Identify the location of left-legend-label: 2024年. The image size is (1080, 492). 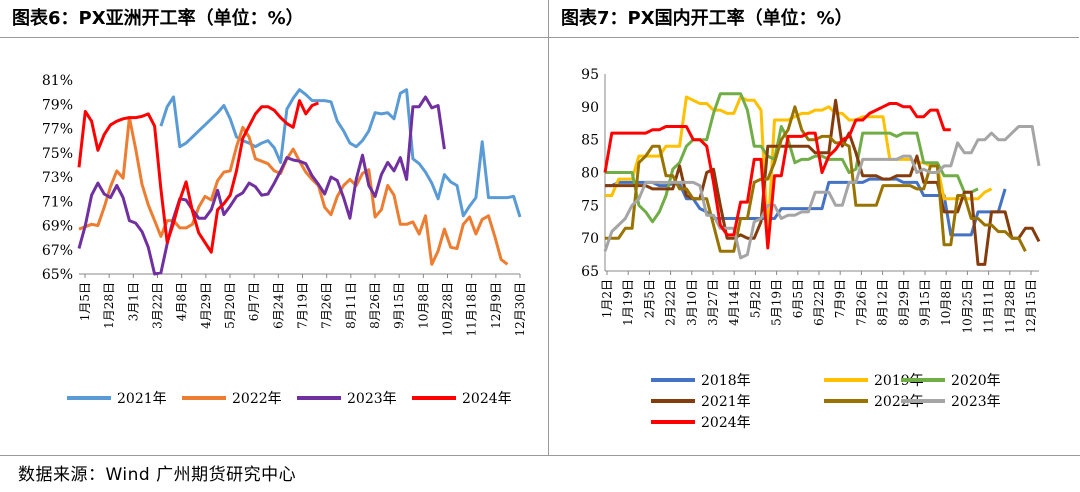
(487, 399).